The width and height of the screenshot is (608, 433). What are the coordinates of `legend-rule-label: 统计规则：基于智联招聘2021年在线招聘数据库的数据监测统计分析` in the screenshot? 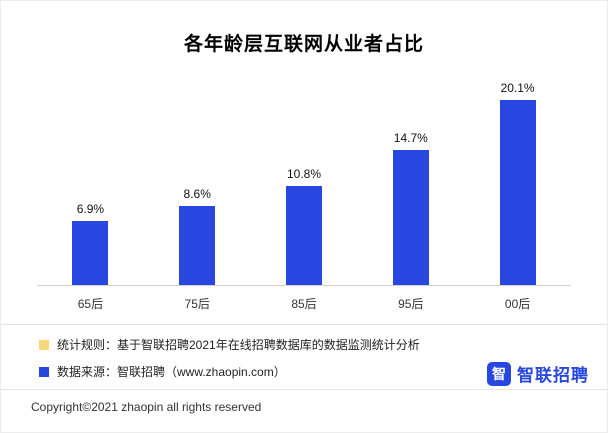 It's located at (238, 345).